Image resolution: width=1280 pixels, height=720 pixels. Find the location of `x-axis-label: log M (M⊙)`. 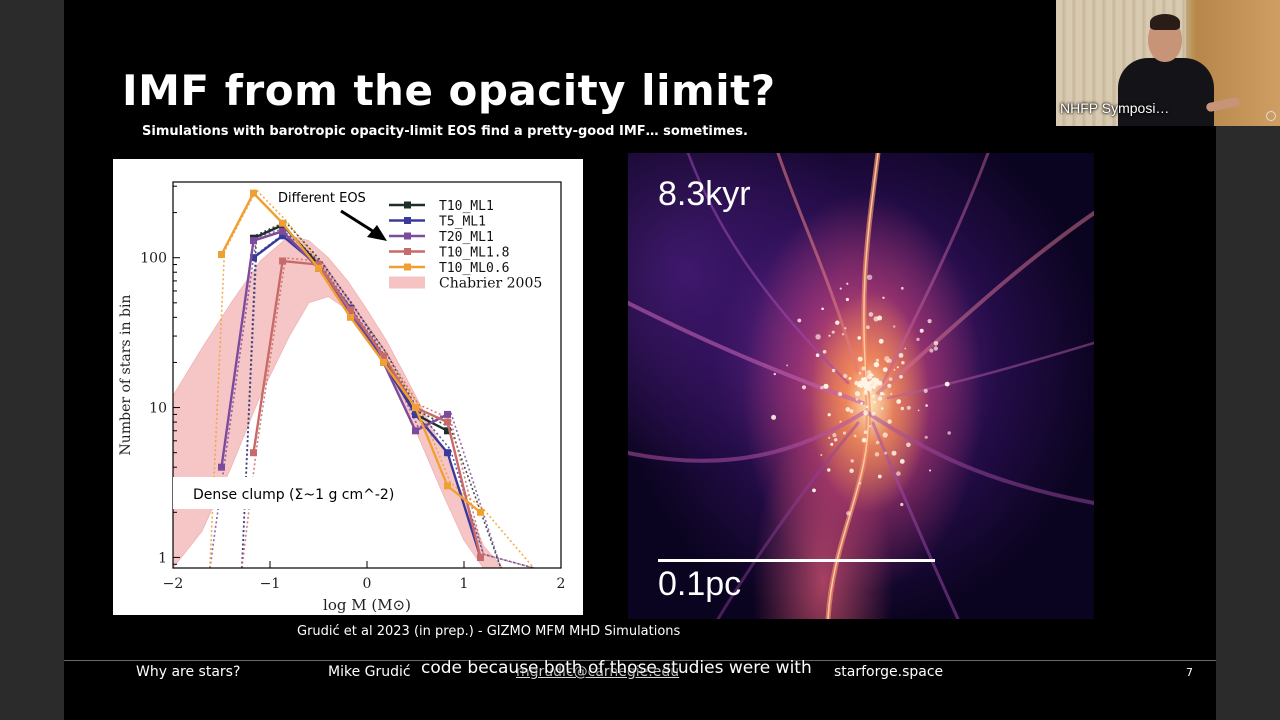

x-axis-label: log M (M⊙) is located at coordinates (367, 605).